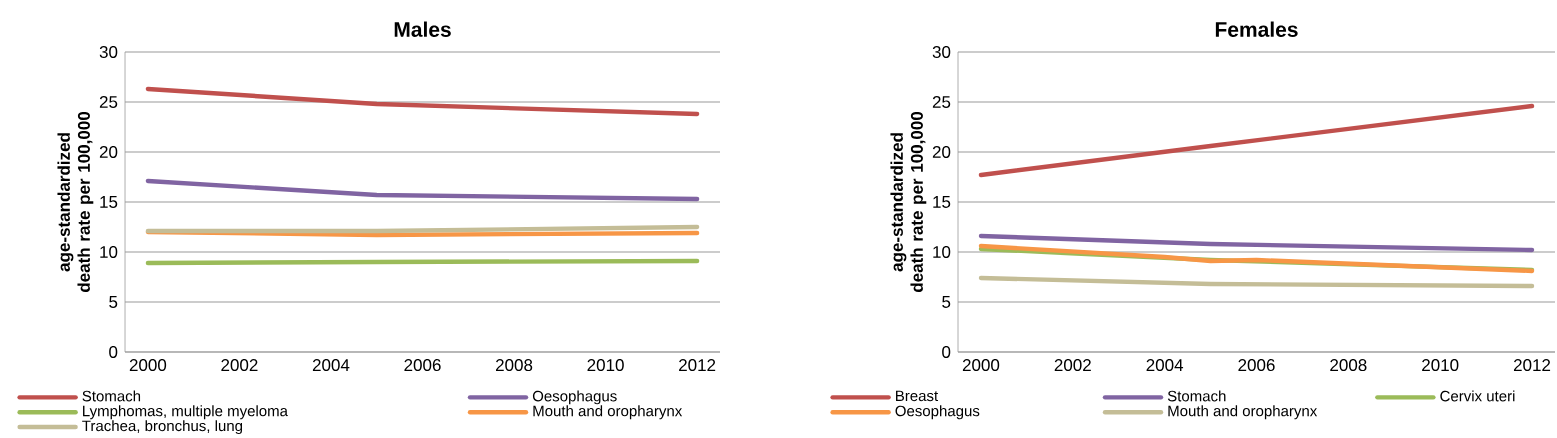 The height and width of the screenshot is (438, 1557). What do you see at coordinates (1477, 396) in the screenshot?
I see `legend-label: Cervix uteri` at bounding box center [1477, 396].